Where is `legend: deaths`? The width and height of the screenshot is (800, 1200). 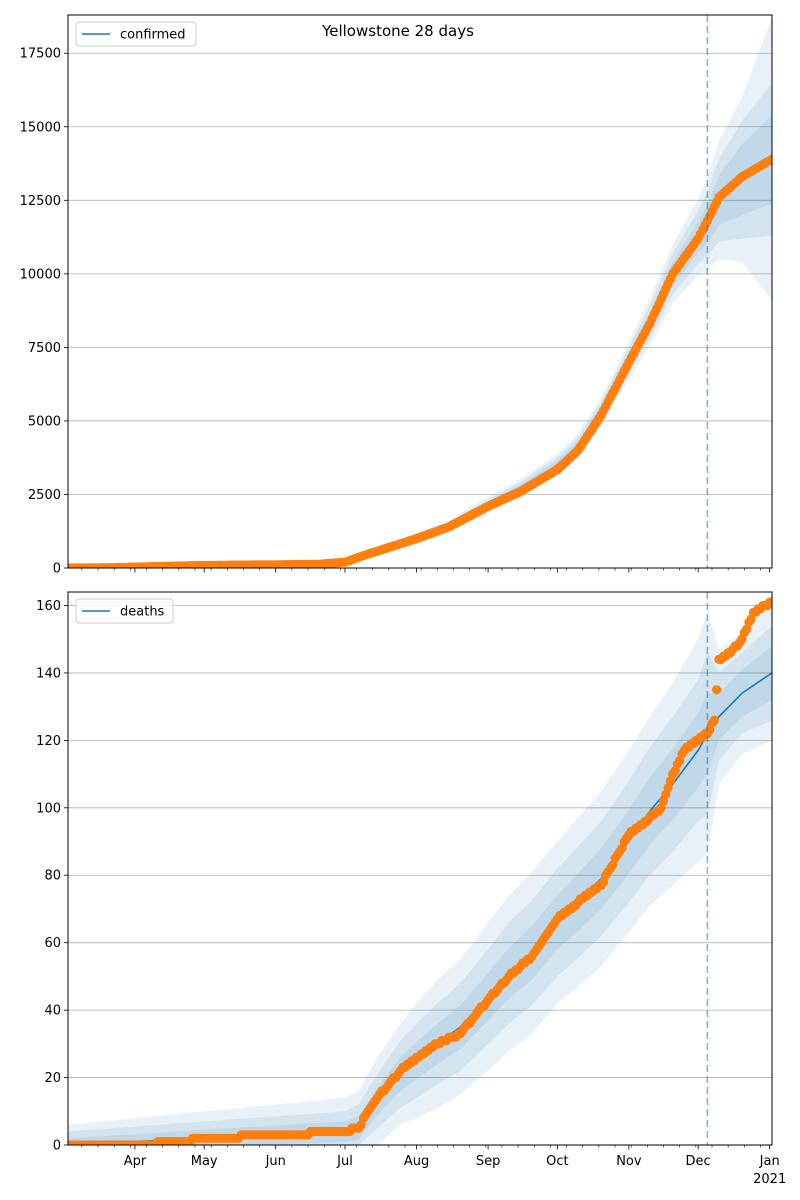 legend: deaths is located at coordinates (124, 611).